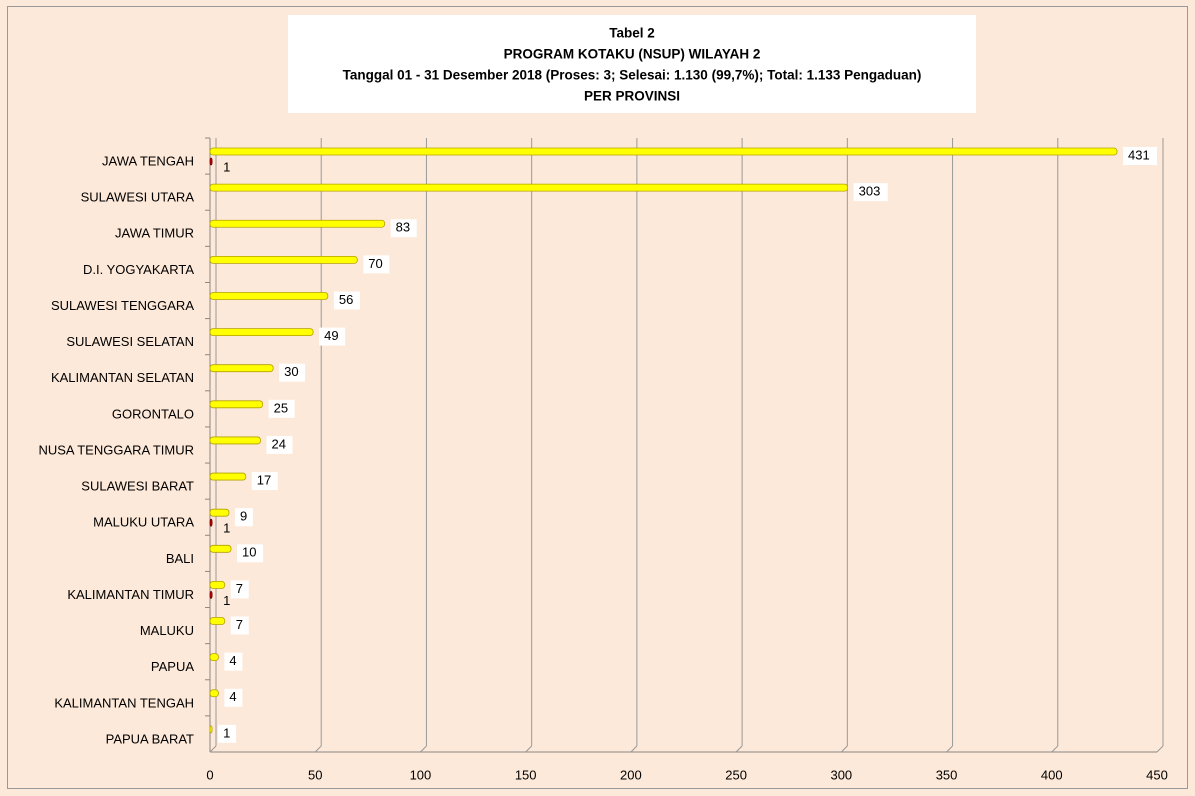  What do you see at coordinates (150, 738) in the screenshot?
I see `y-tick-label: PAPUA BARAT` at bounding box center [150, 738].